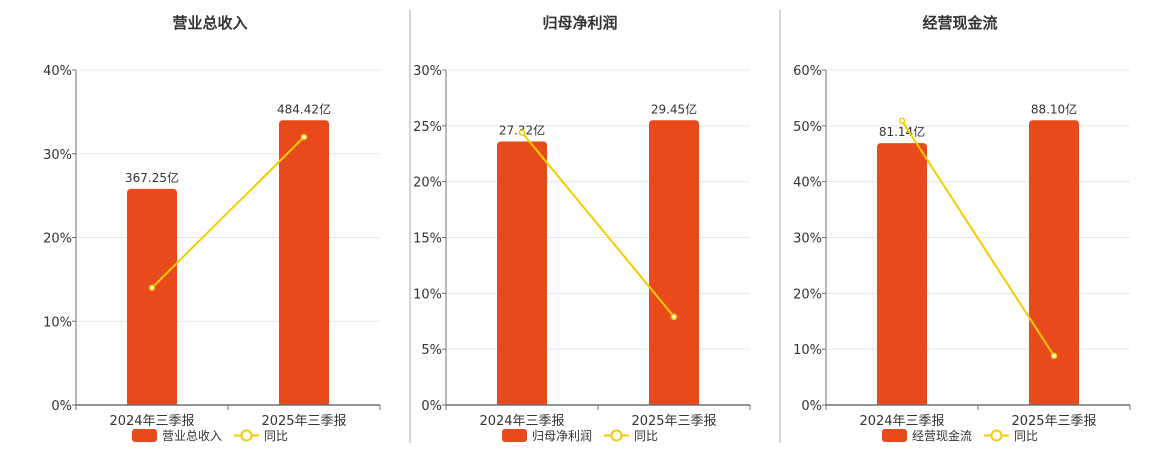 This screenshot has width=1160, height=450. Describe the element at coordinates (807, 127) in the screenshot. I see `y-tick-label: 50%` at that location.